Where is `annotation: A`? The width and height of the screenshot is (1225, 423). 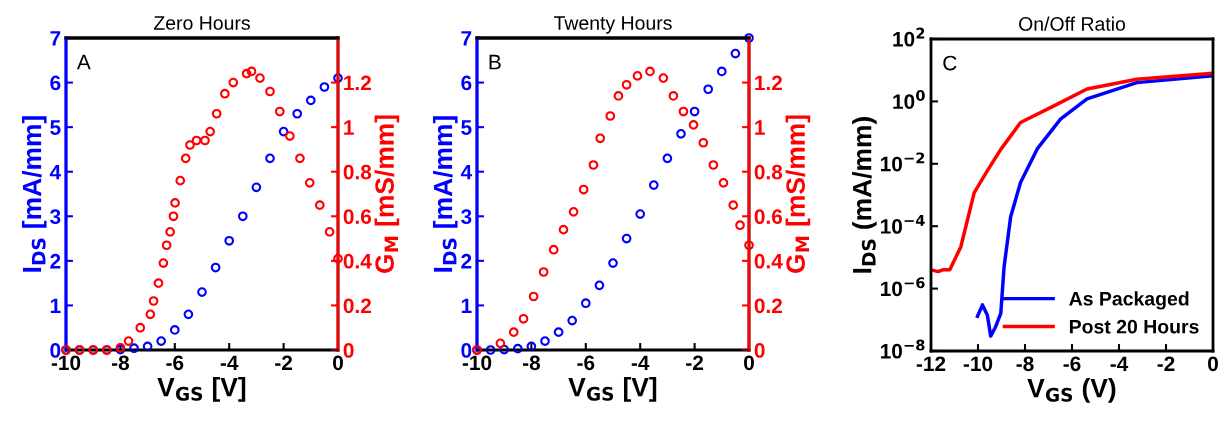 annotation: A is located at coordinates (83, 62).